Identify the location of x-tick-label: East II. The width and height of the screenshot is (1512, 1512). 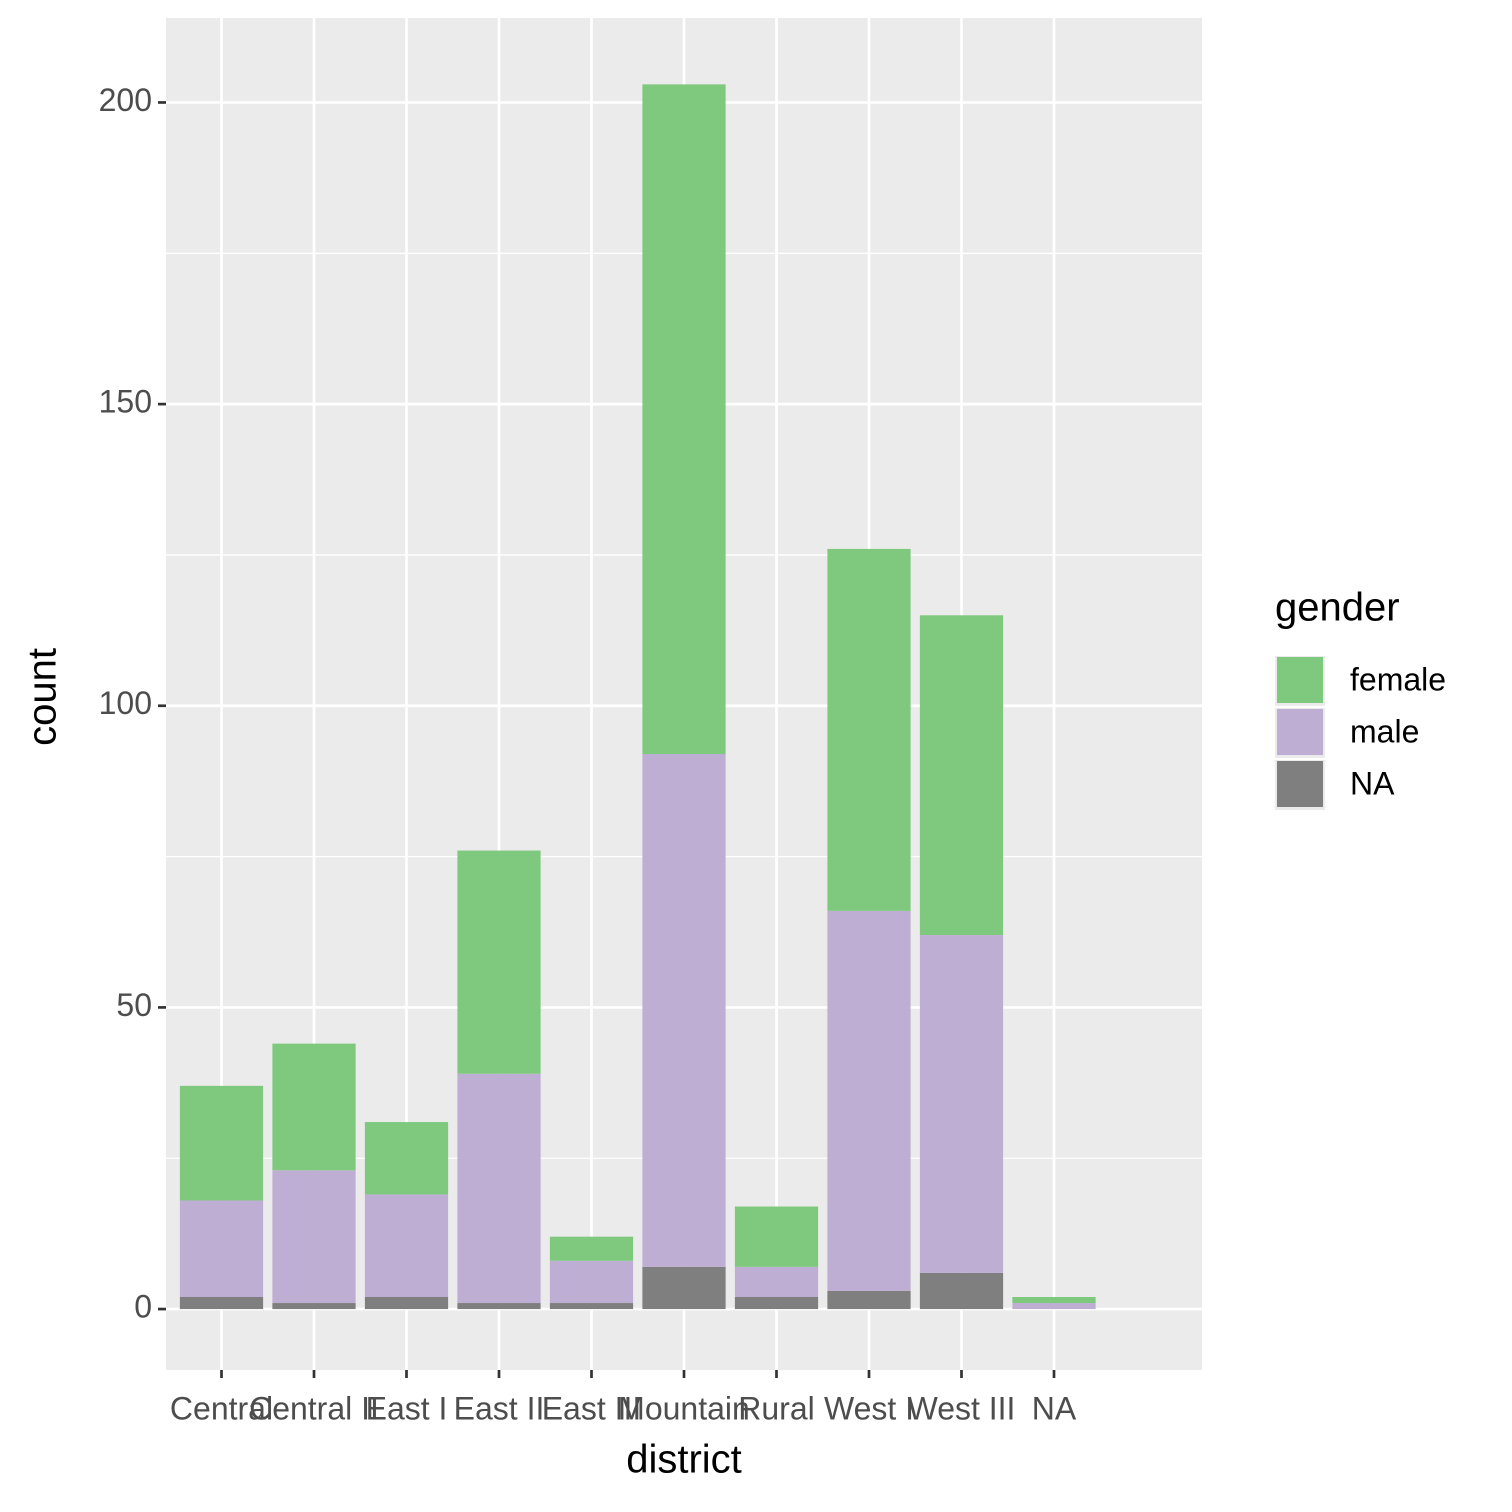
(499, 1408).